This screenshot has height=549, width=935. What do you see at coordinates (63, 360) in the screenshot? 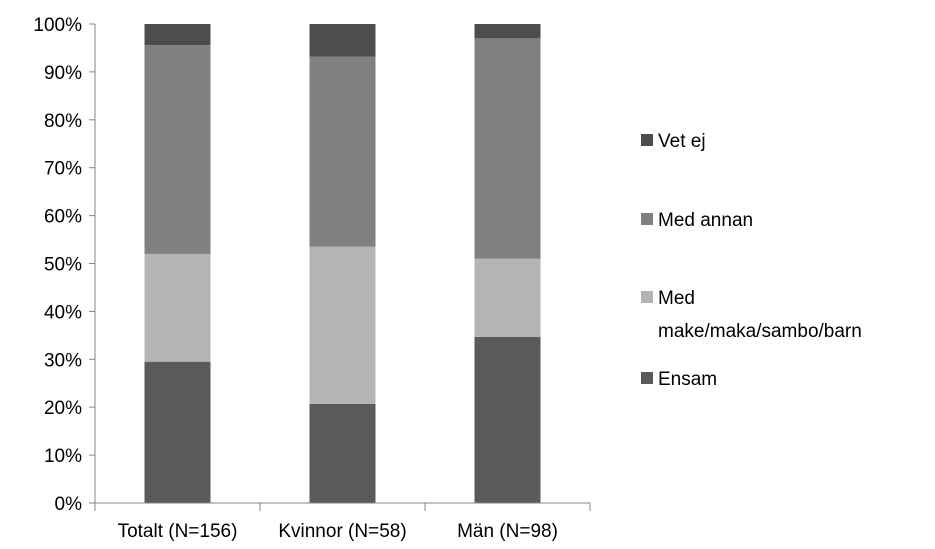
I see `y-tick-label: 30%` at bounding box center [63, 360].